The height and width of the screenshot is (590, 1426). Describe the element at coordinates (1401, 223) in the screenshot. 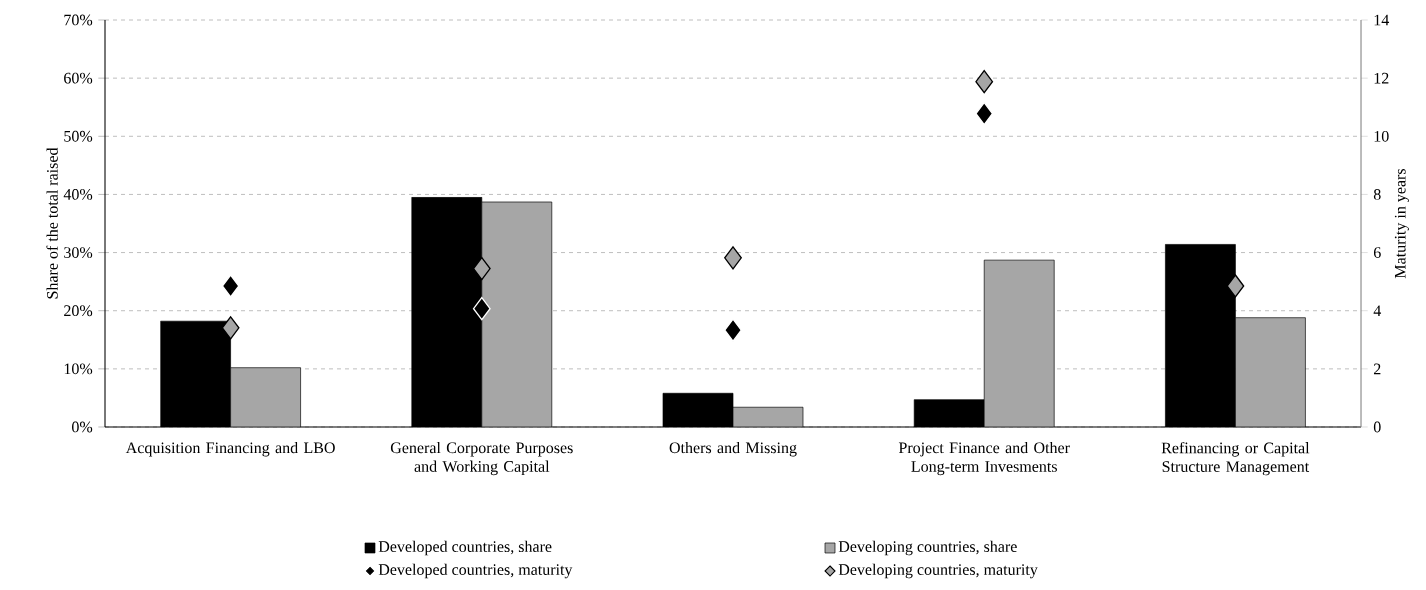

I see `y2-axis-title: Maturity in years` at that location.